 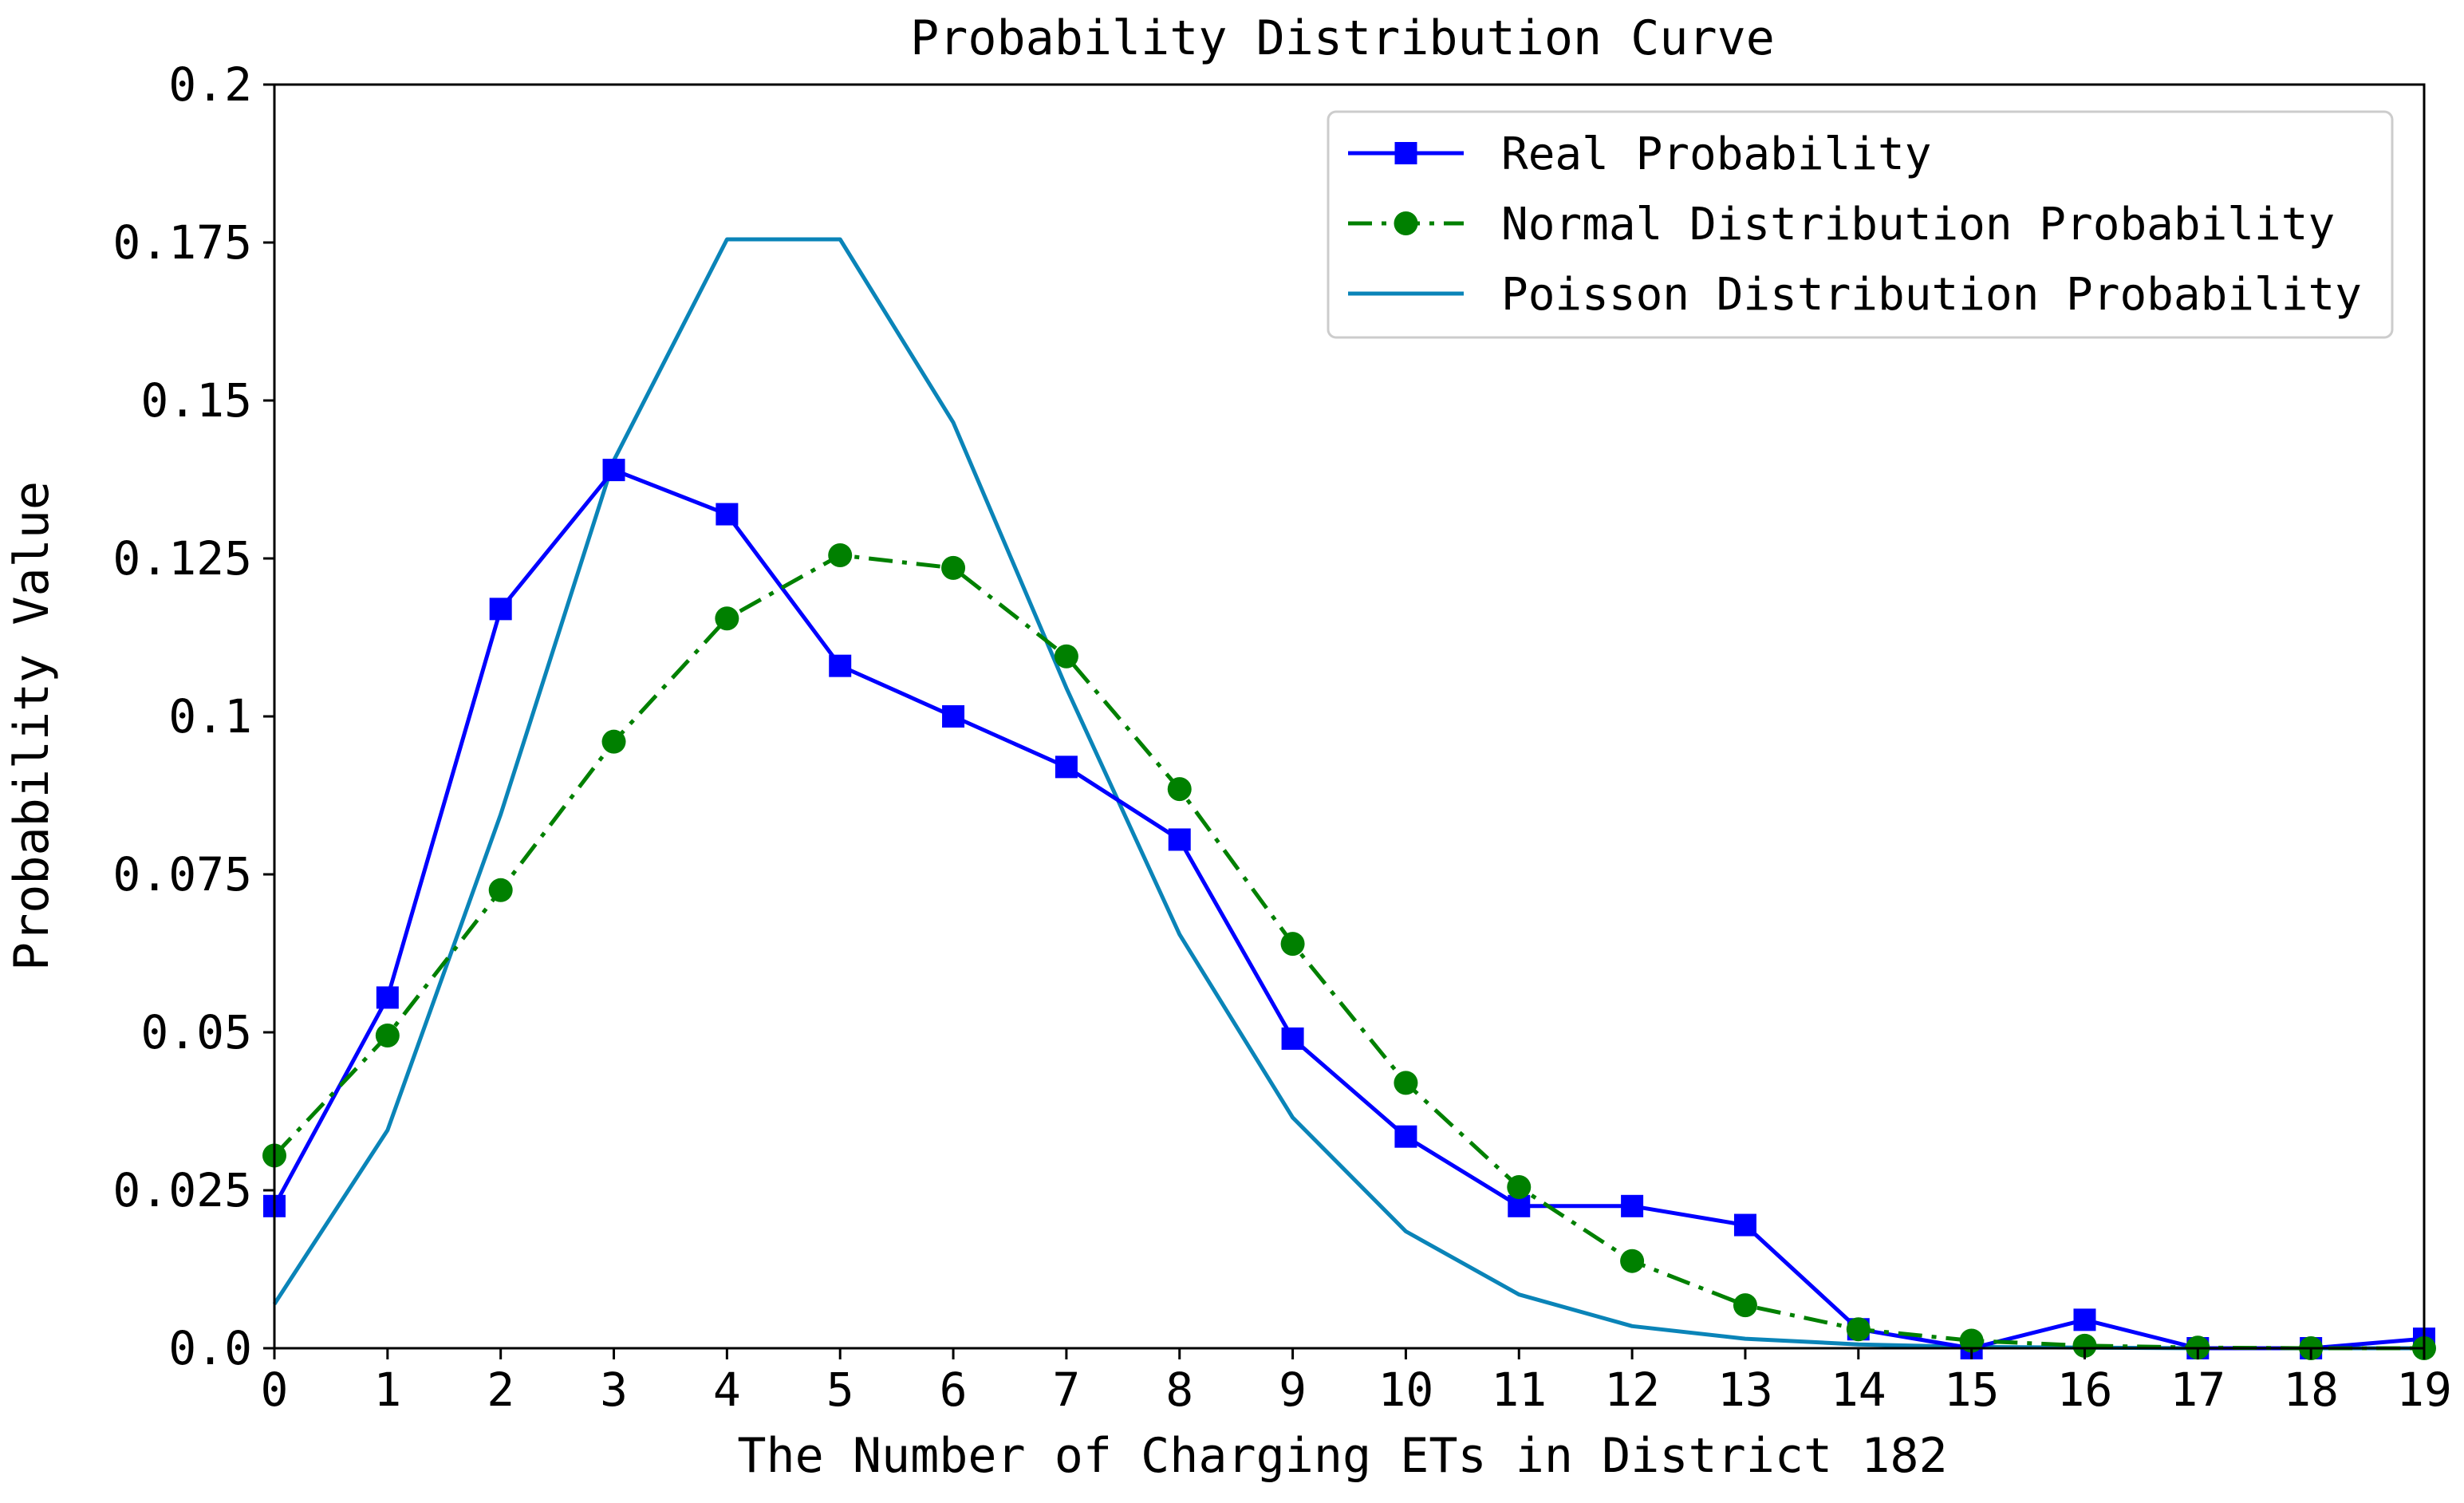 What do you see at coordinates (182, 874) in the screenshot?
I see `y-tick-label: 0.075` at bounding box center [182, 874].